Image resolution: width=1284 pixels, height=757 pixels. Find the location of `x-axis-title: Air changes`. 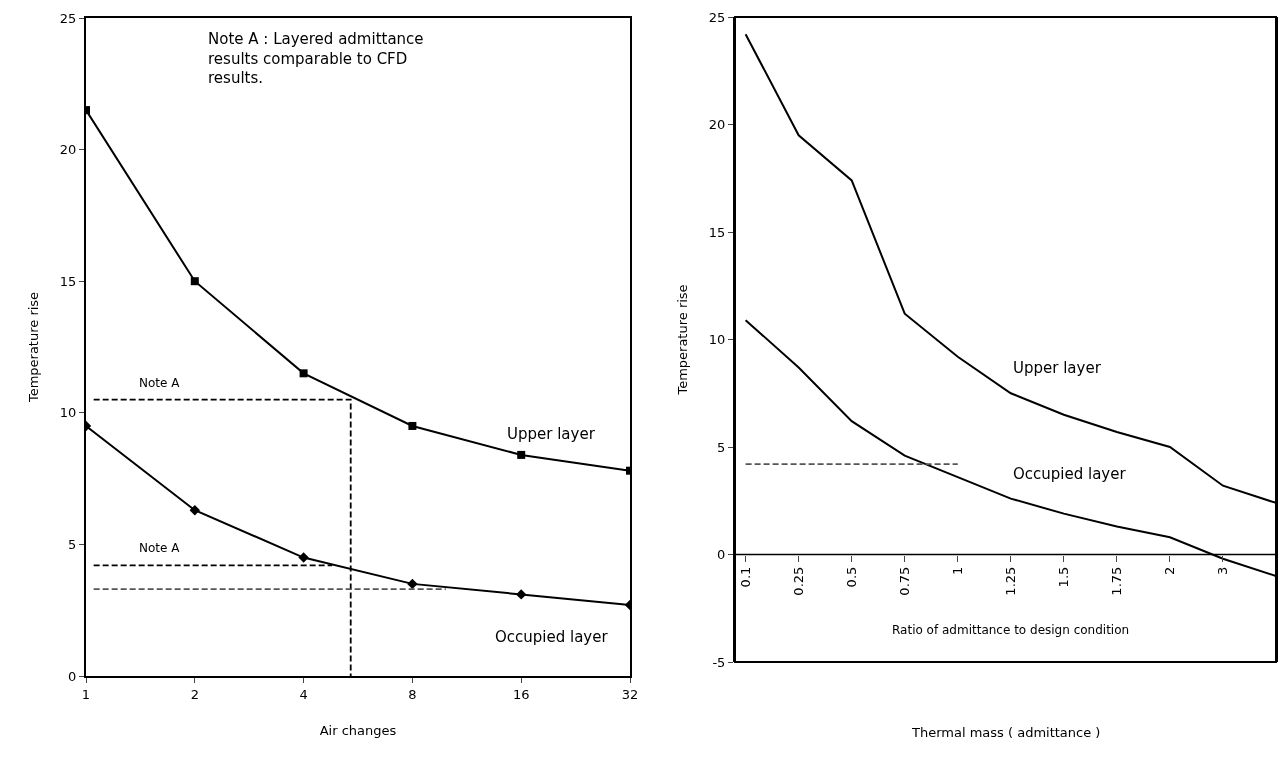

x-axis-title: Air changes is located at coordinates (358, 730).